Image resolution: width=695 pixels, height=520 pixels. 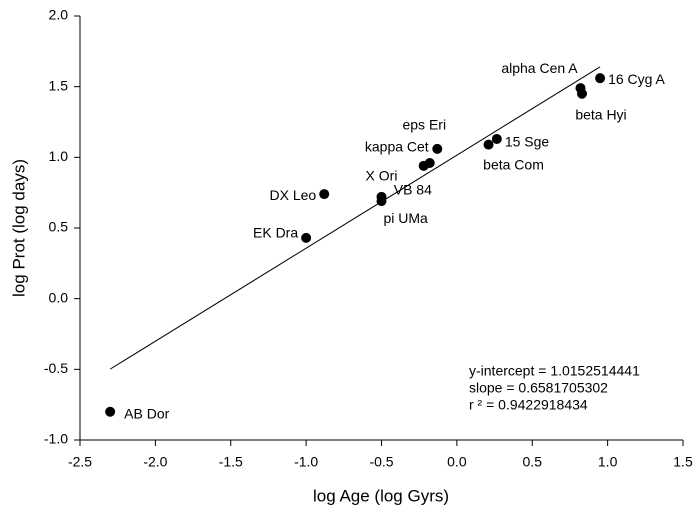 I want to click on point-label: beta Hyi, so click(x=600, y=114).